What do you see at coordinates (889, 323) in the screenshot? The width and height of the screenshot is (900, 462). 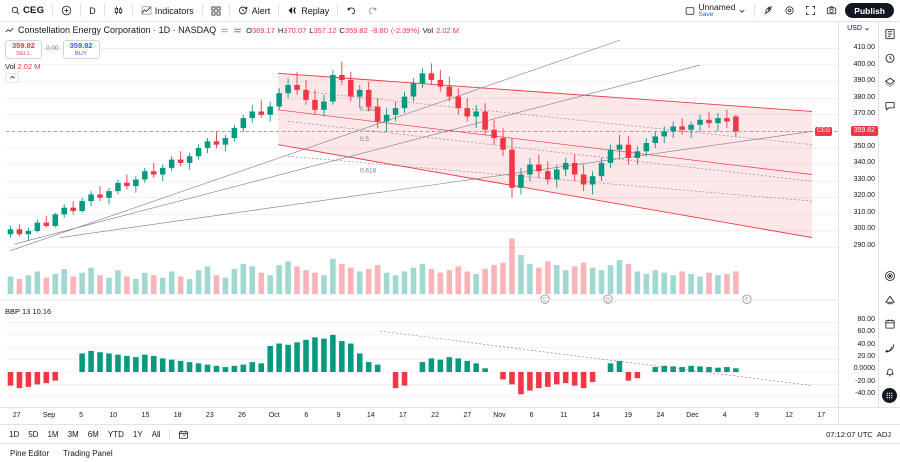 I see `calendar-icon` at bounding box center [889, 323].